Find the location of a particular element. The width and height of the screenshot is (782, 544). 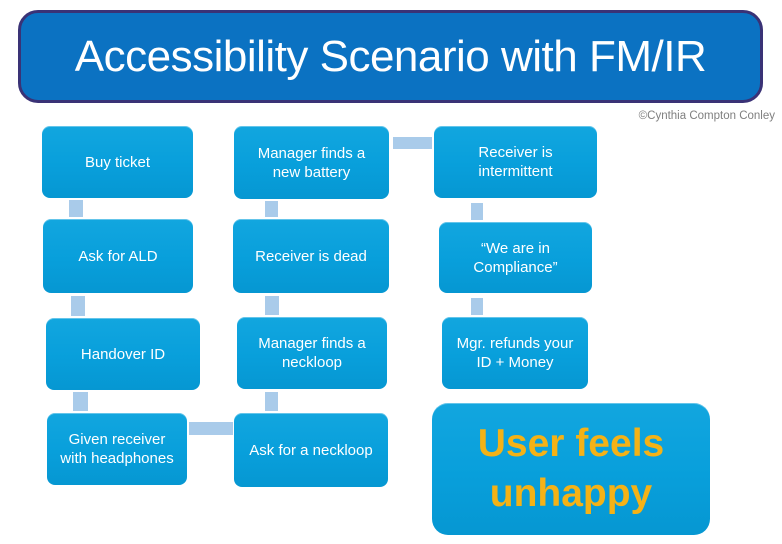

flow-node-buy-ticket: Buy ticket is located at coordinates (117, 162).